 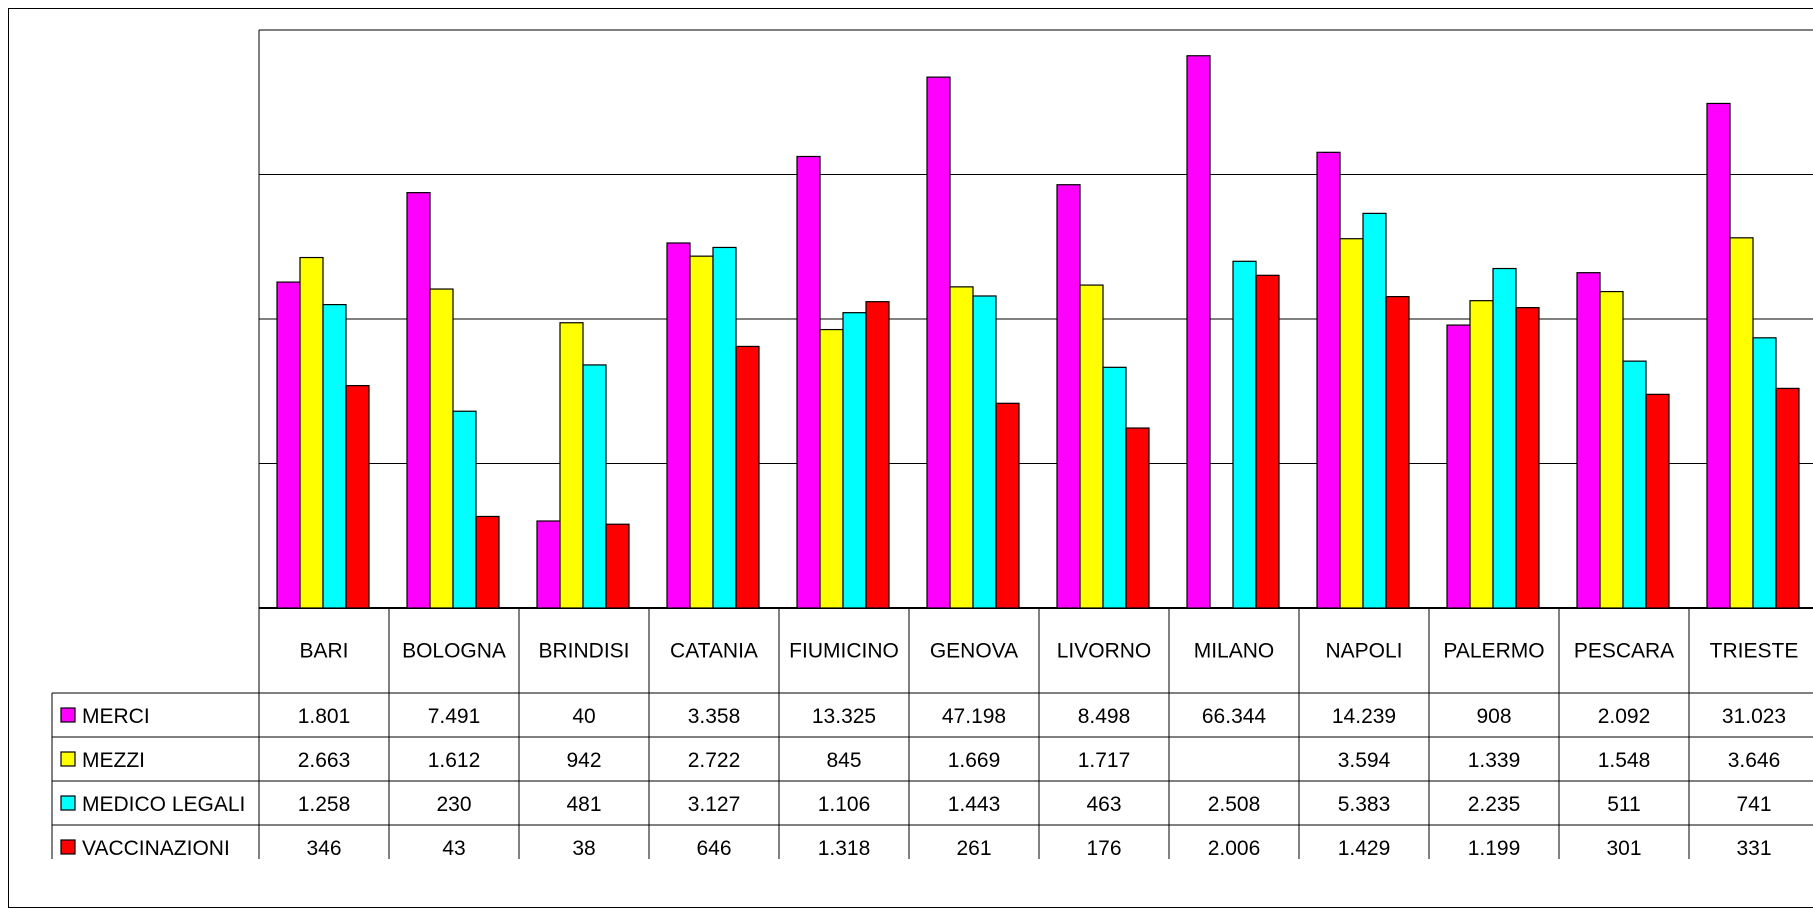 What do you see at coordinates (156, 848) in the screenshot?
I see `legend-label: VACCINAZIONI` at bounding box center [156, 848].